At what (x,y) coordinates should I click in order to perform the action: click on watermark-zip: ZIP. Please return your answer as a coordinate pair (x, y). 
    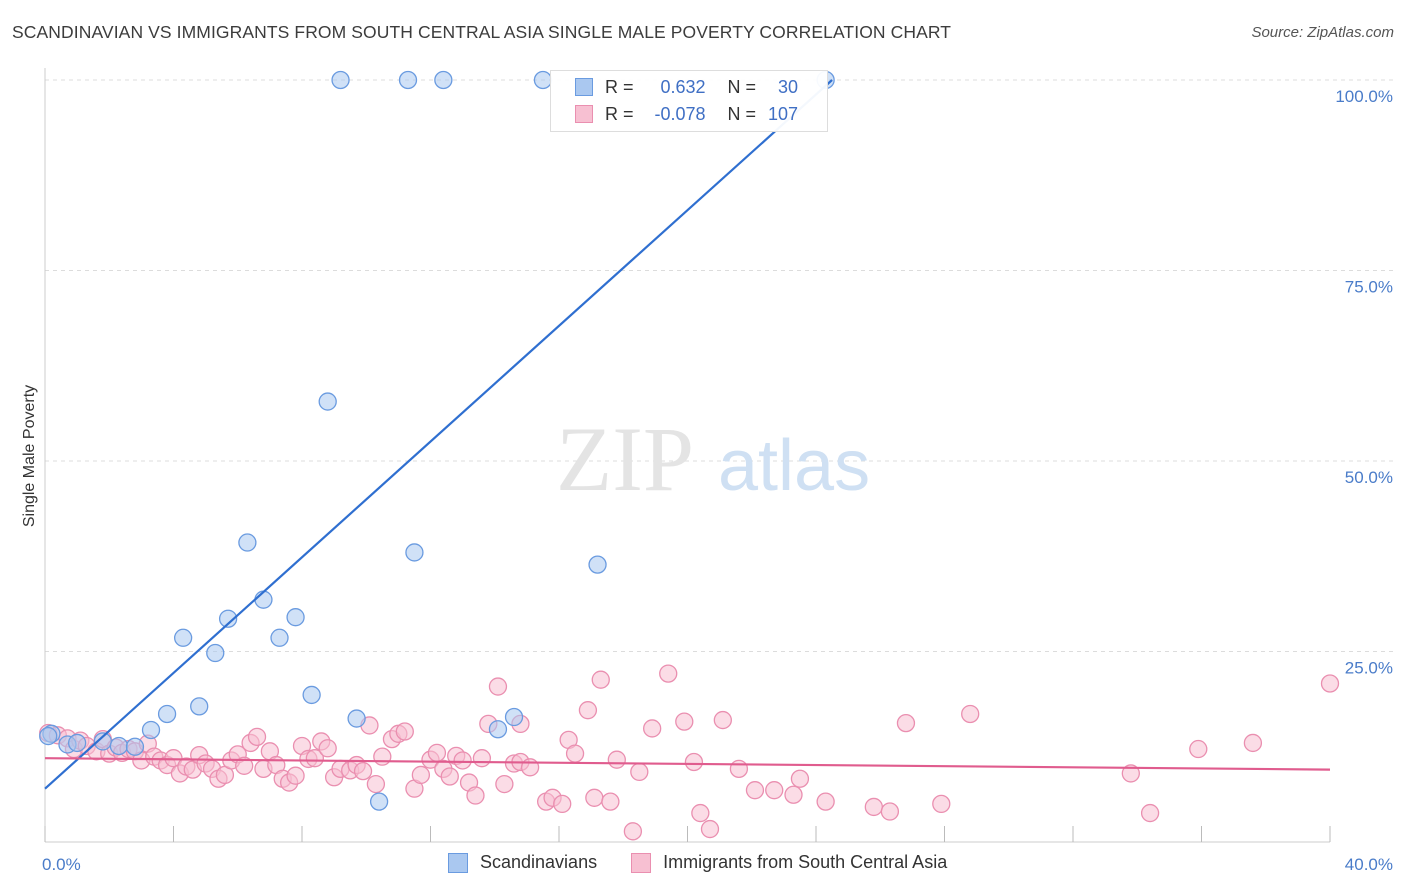
    Looking at the image, I should click on (625, 459).